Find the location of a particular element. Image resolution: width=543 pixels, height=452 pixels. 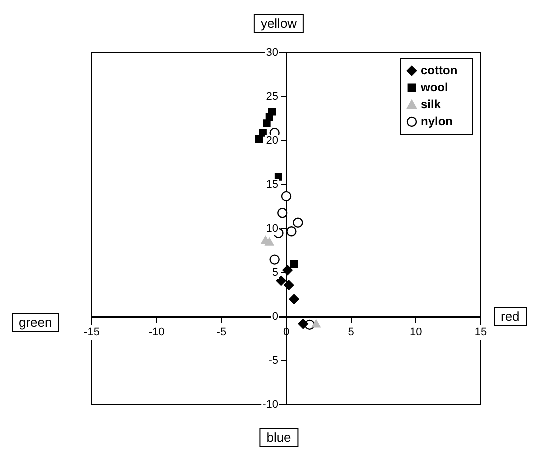

y-tick-label: 25 is located at coordinates (272, 97).